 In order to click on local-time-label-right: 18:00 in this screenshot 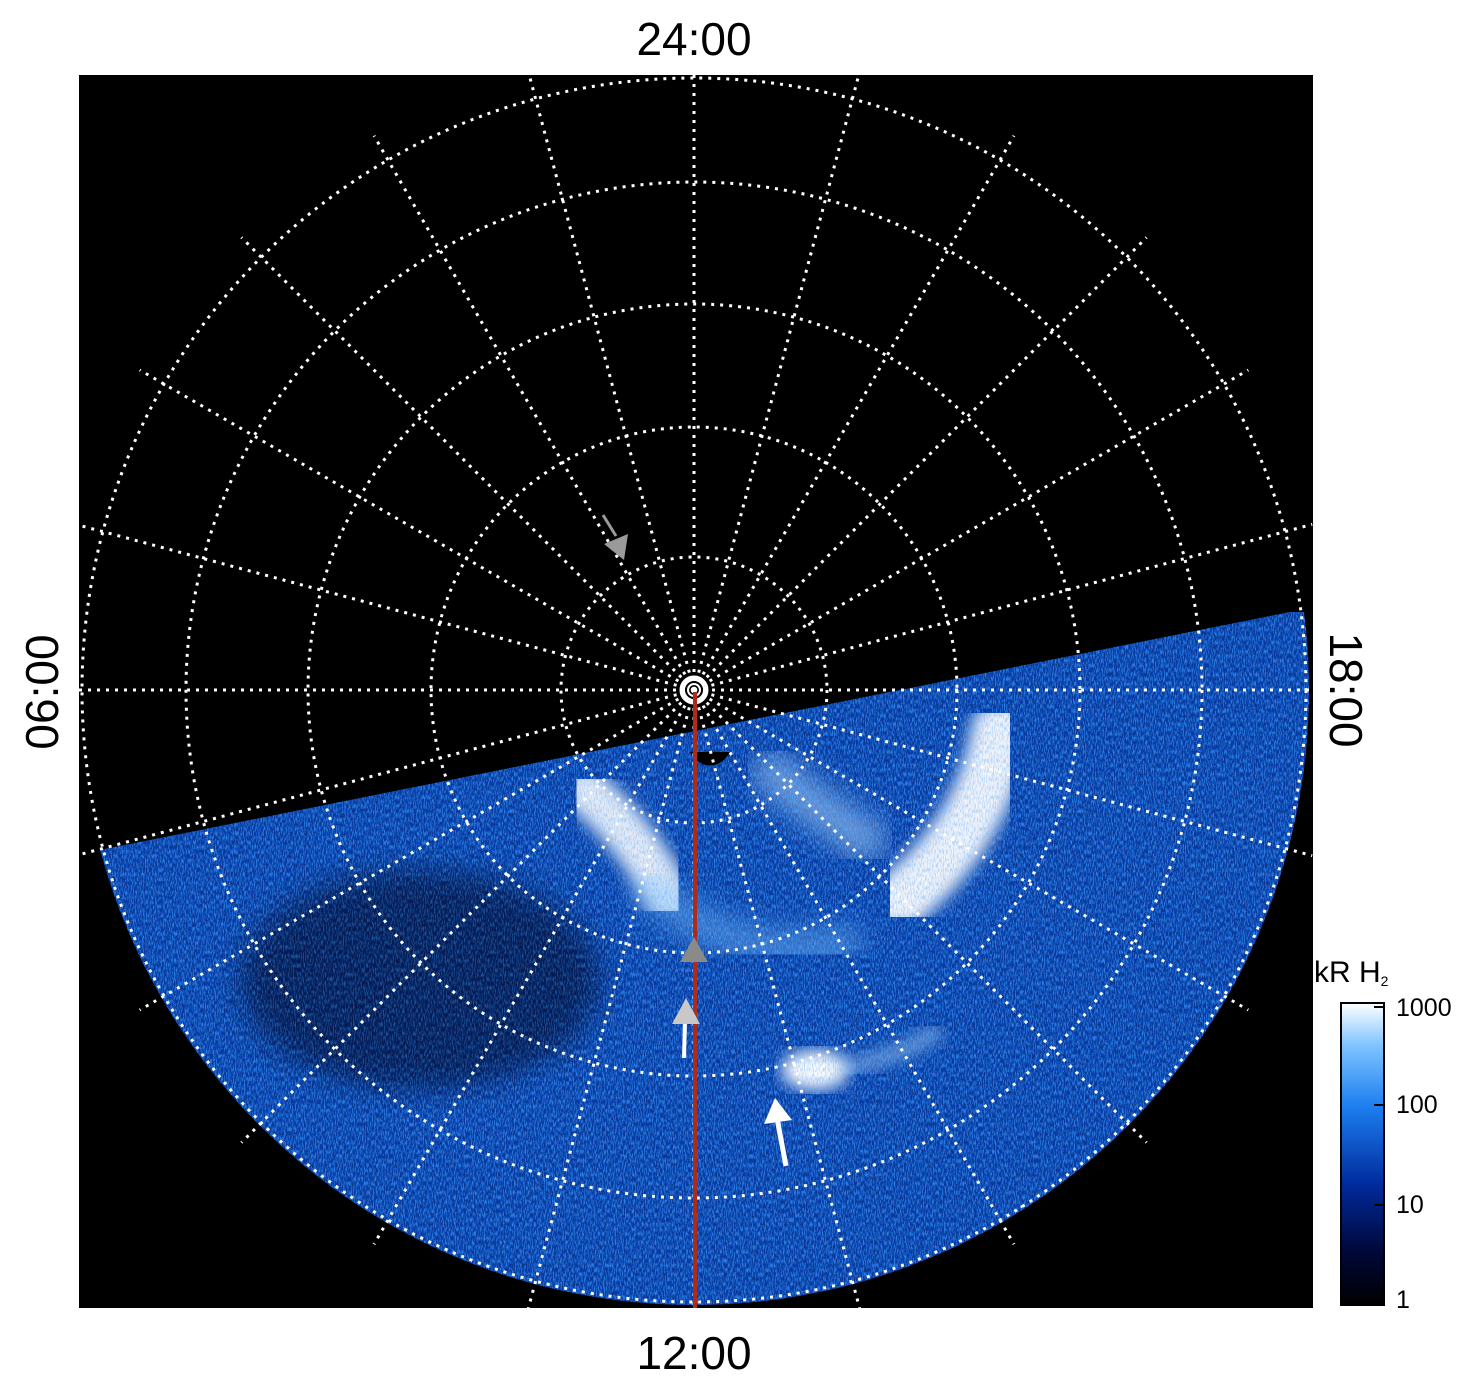, I will do `click(1346, 690)`.